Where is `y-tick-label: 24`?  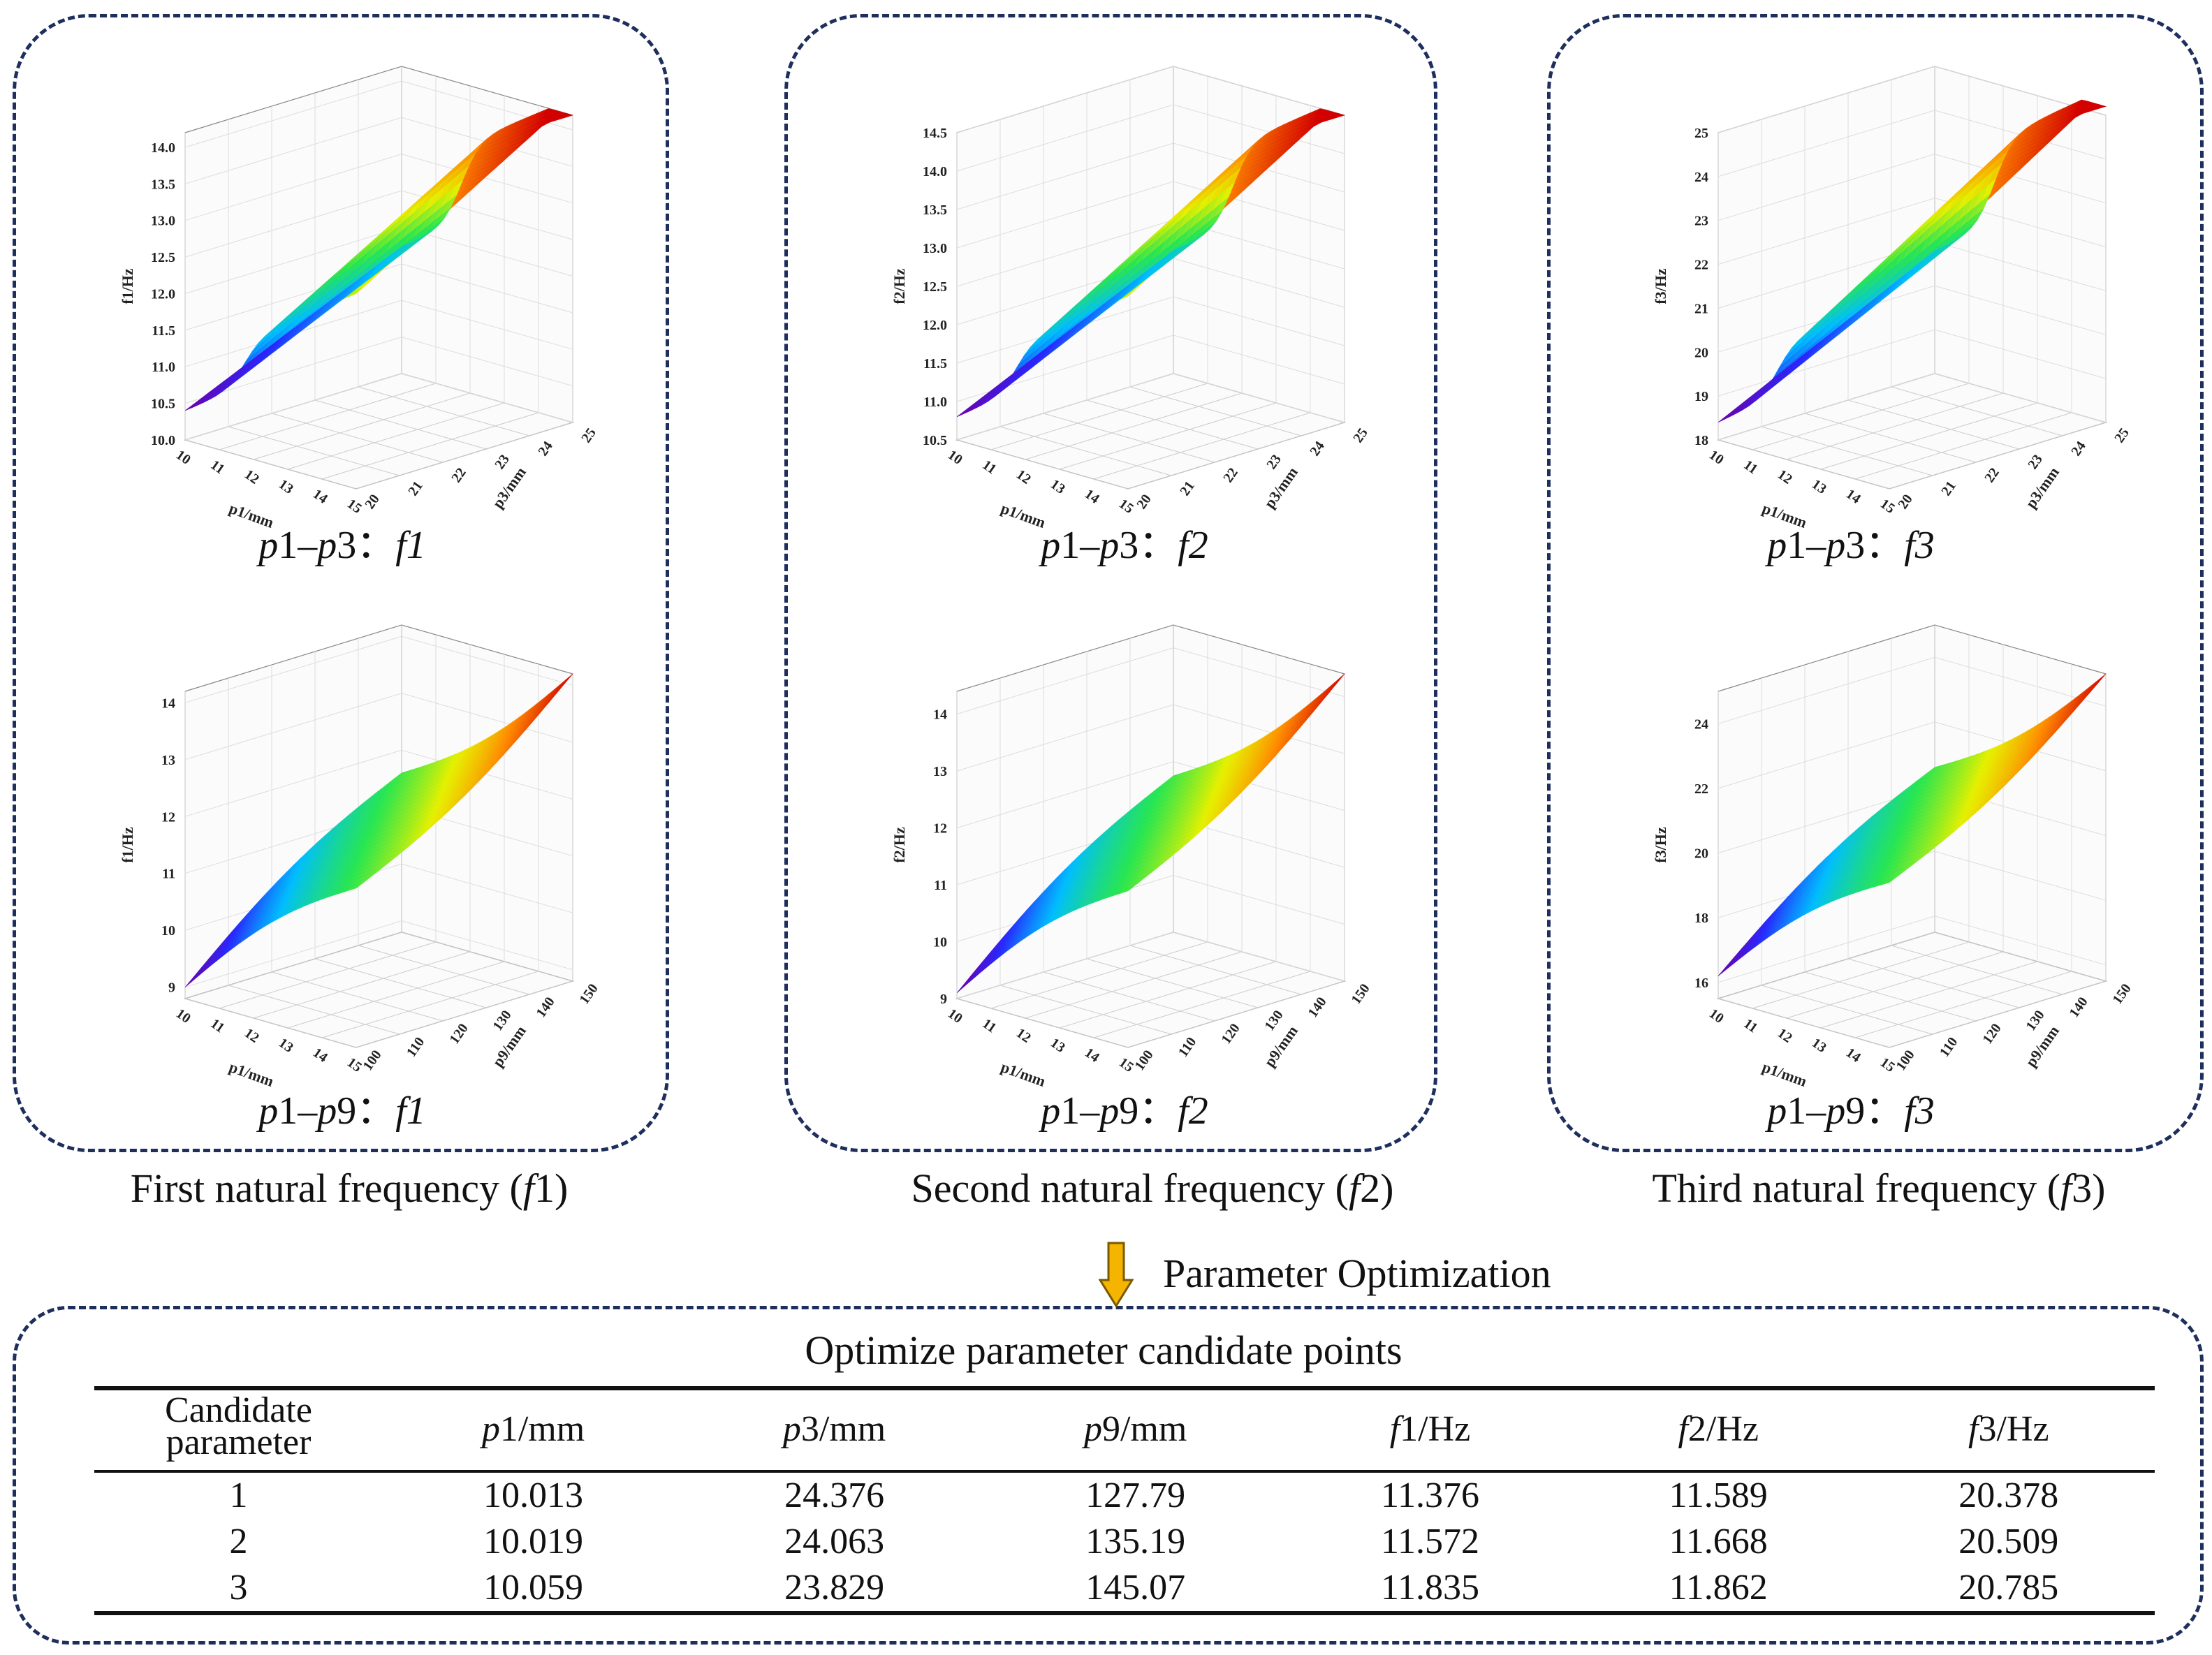
y-tick-label: 24 is located at coordinates (2078, 449).